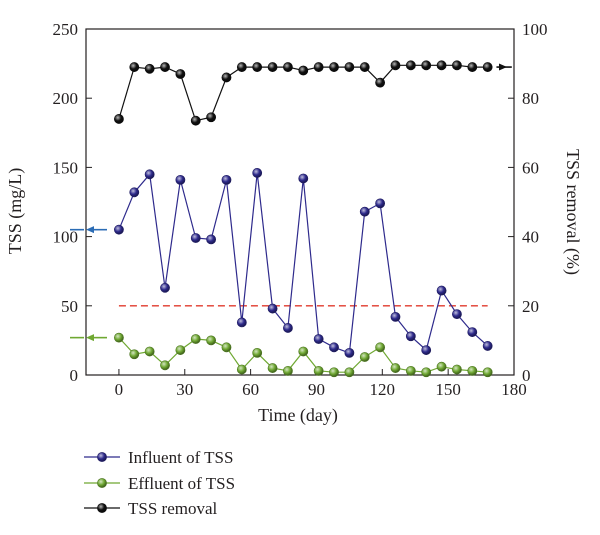 This screenshot has height=535, width=600. I want to click on x-tick-label: 120, so click(383, 389).